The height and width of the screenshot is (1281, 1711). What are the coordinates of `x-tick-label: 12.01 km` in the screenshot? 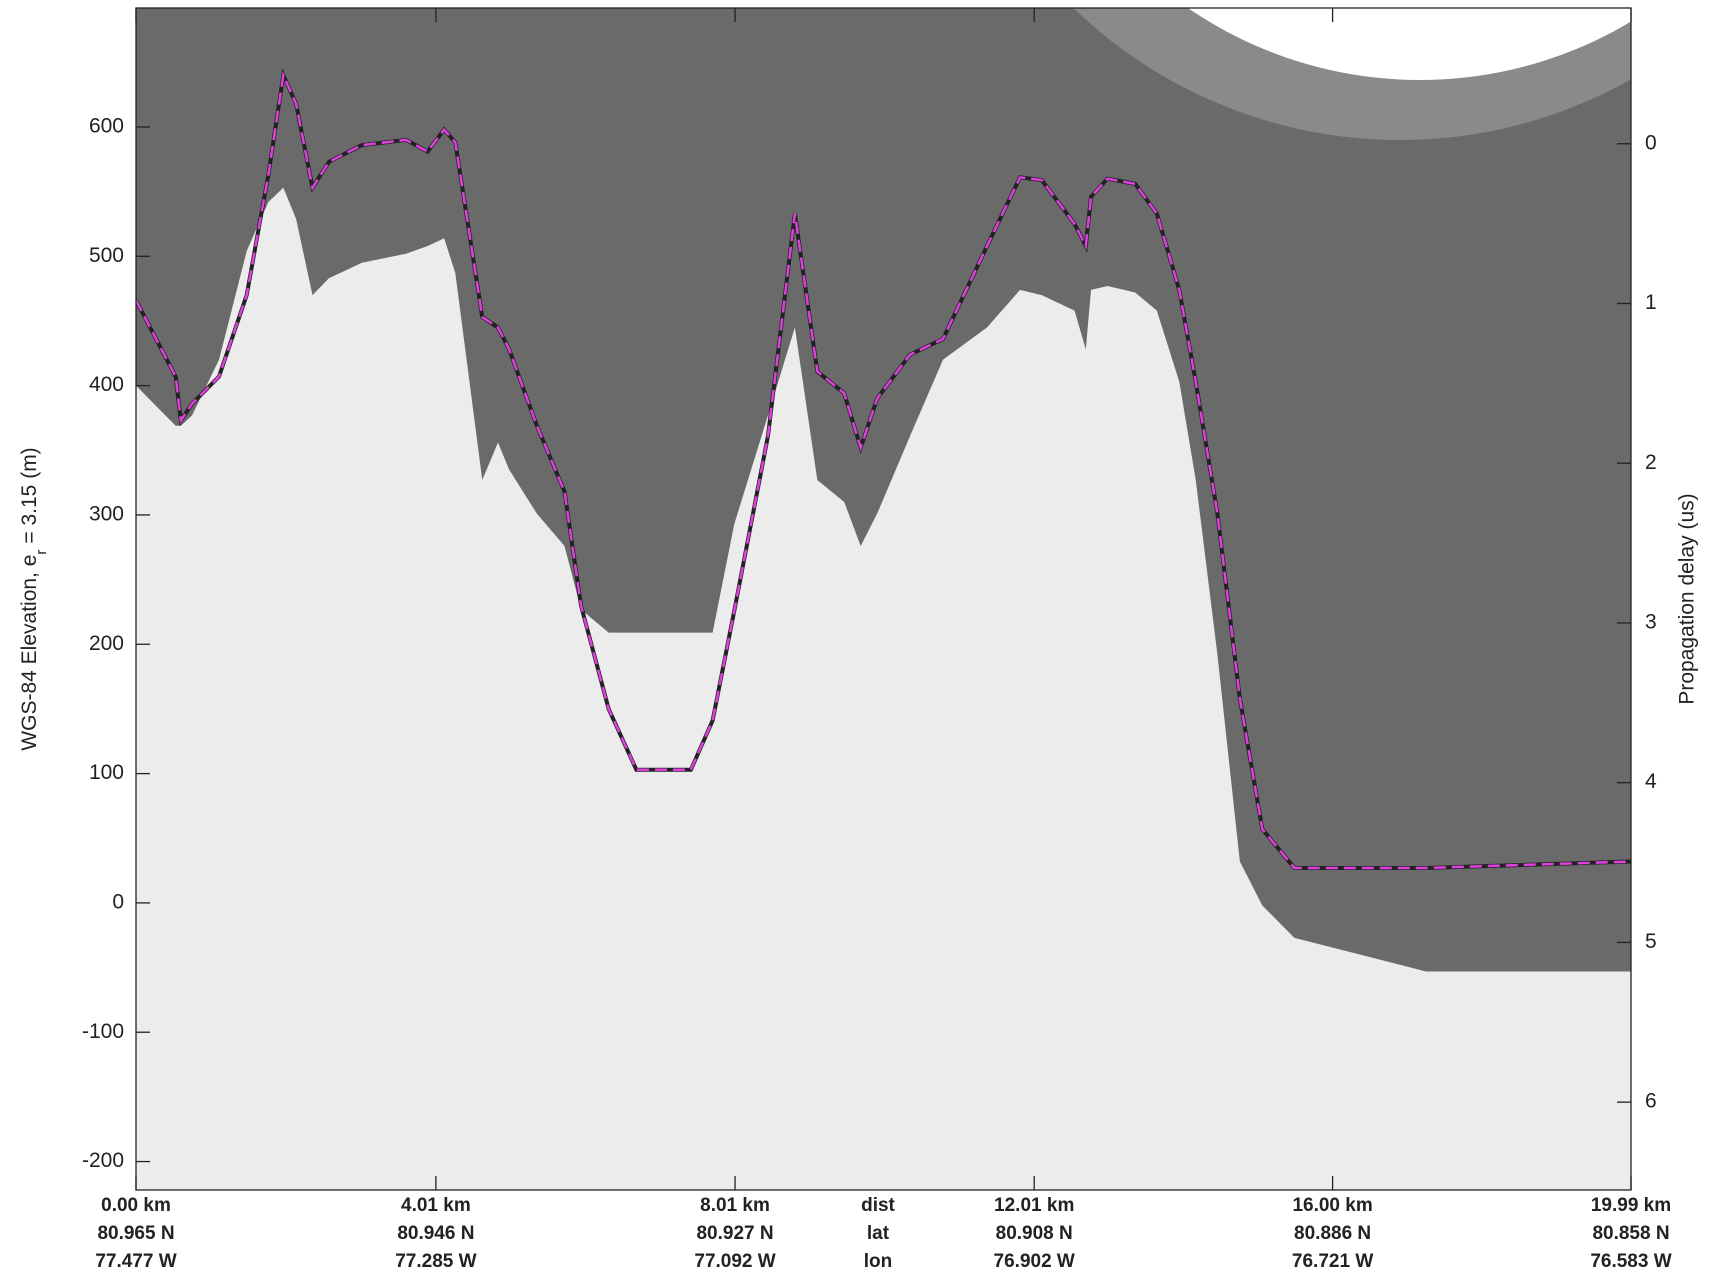 It's located at (1034, 1205).